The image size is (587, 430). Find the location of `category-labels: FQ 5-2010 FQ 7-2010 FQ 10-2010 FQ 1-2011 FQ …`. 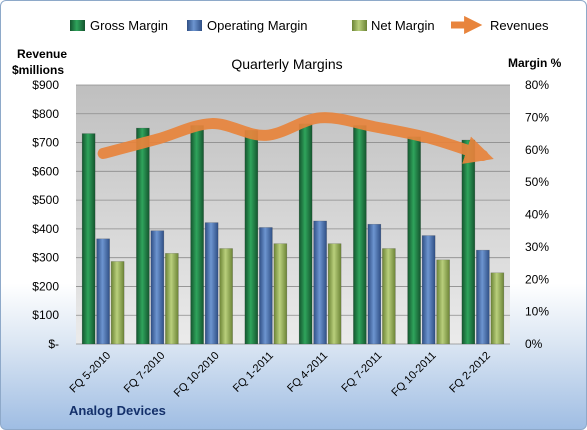

category-labels: FQ 5-2010 FQ 7-2010 FQ 10-2010 FQ 1-2011 FQ … is located at coordinates (280, 375).